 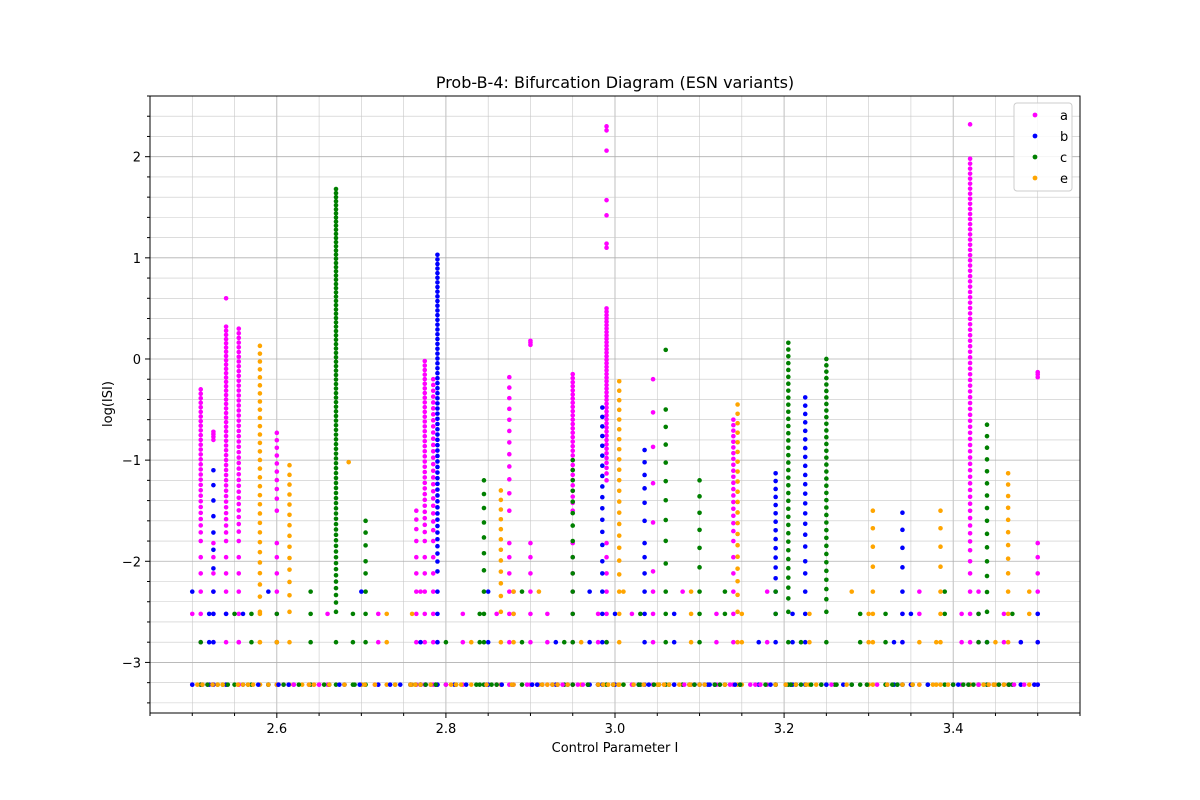 I want to click on legend-marker-e, so click(x=1035, y=178).